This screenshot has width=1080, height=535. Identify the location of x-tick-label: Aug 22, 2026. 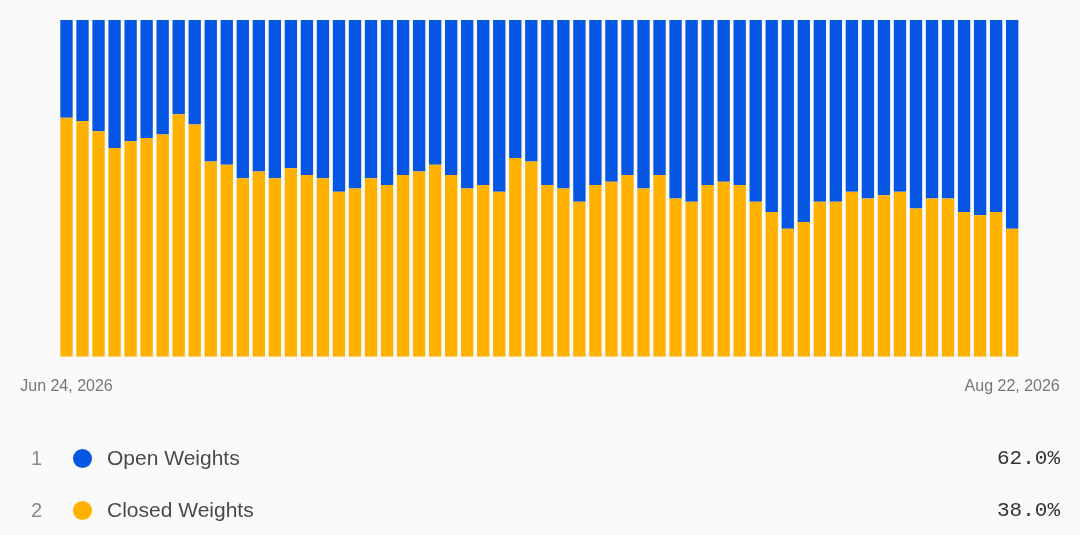
(1012, 385).